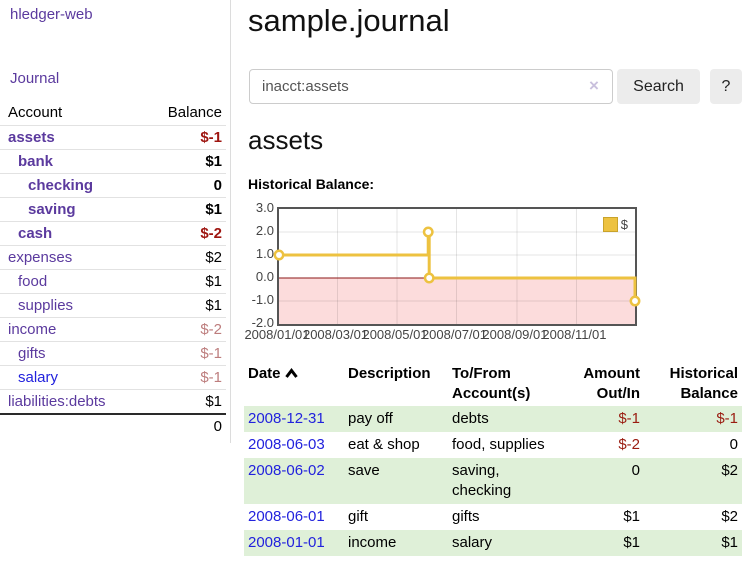 The height and width of the screenshot is (582, 742). What do you see at coordinates (113, 353) in the screenshot?
I see `account-row: gifts $-1` at bounding box center [113, 353].